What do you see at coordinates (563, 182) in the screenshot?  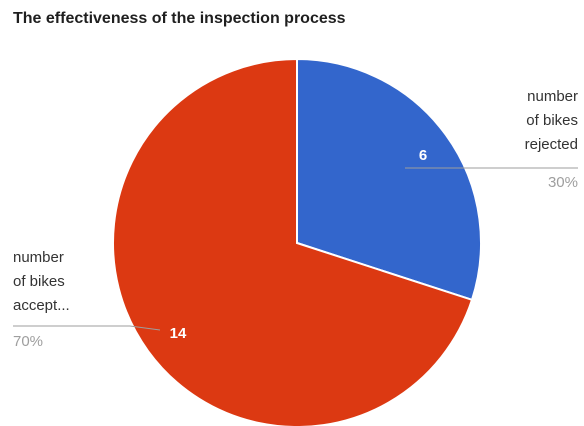 I see `slice-percent-label: 30%` at bounding box center [563, 182].